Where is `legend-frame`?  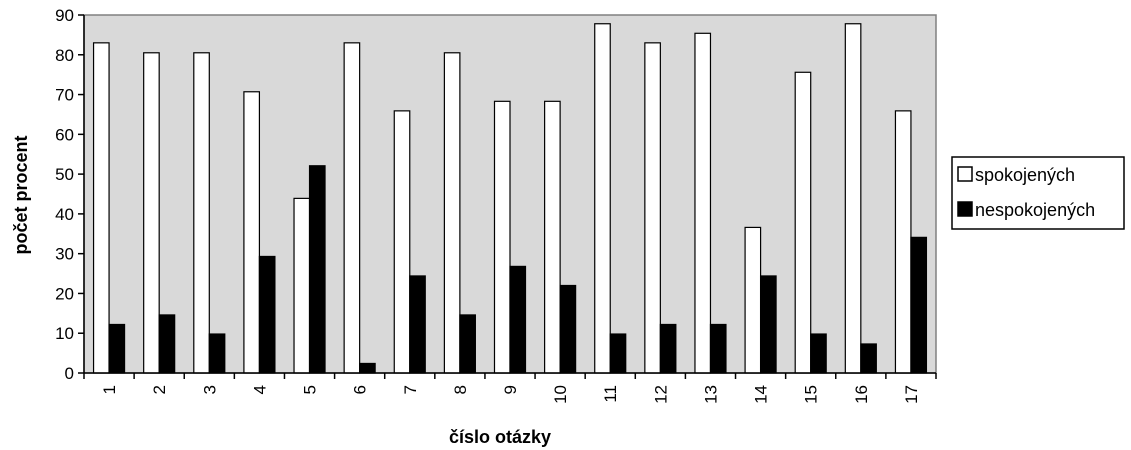 legend-frame is located at coordinates (1038, 193).